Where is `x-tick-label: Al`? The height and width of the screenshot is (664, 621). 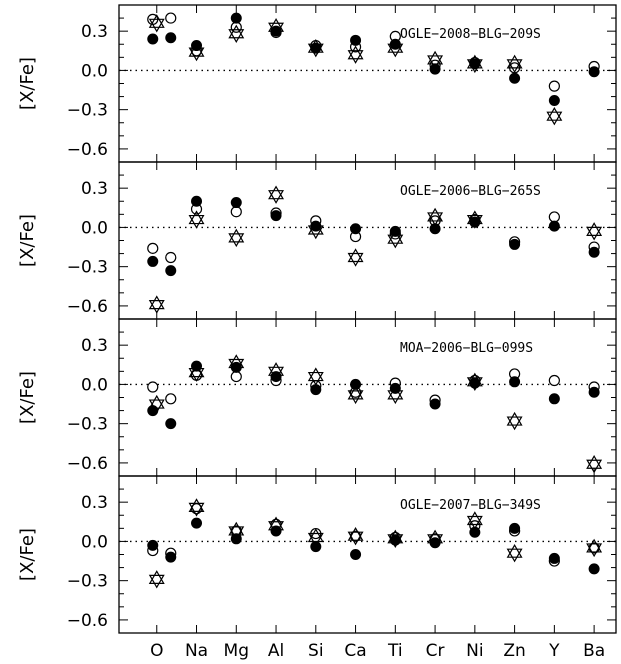 x-tick-label: Al is located at coordinates (276, 651).